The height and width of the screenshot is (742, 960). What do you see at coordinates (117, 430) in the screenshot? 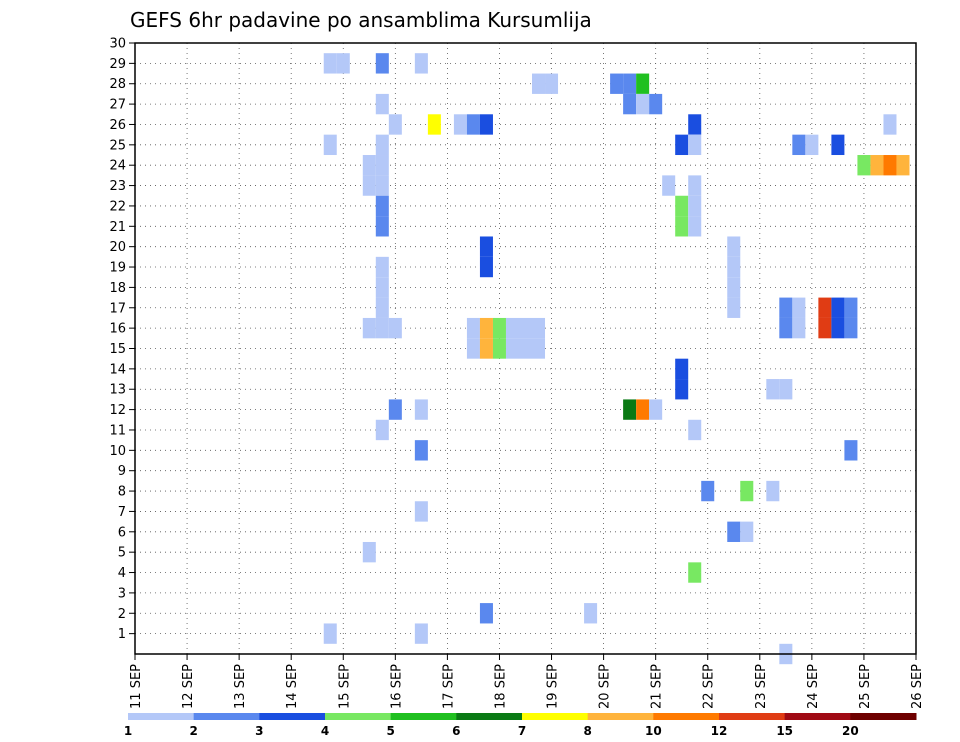
I see `y-tick-label: 11` at bounding box center [117, 430].